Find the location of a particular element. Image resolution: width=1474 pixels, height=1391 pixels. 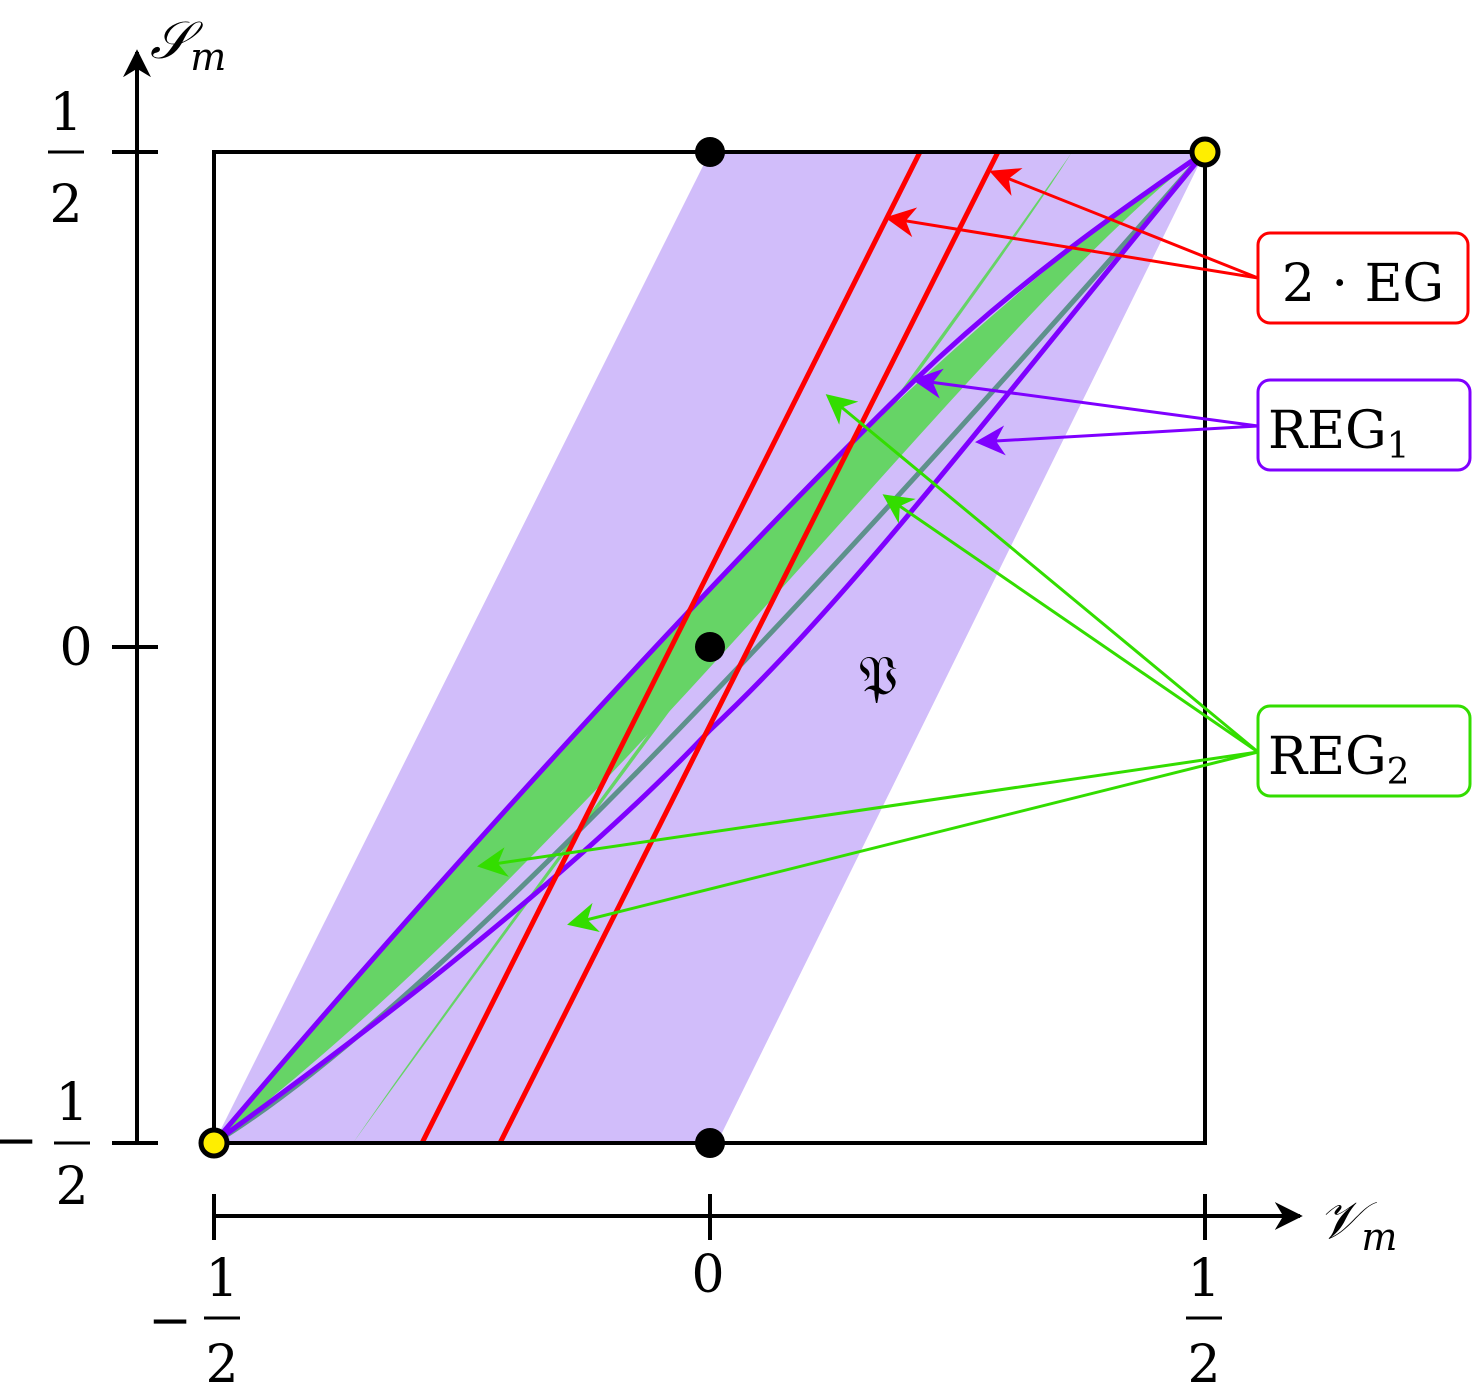

y-tick-label-bottom-num: 1 is located at coordinates (71, 1103).